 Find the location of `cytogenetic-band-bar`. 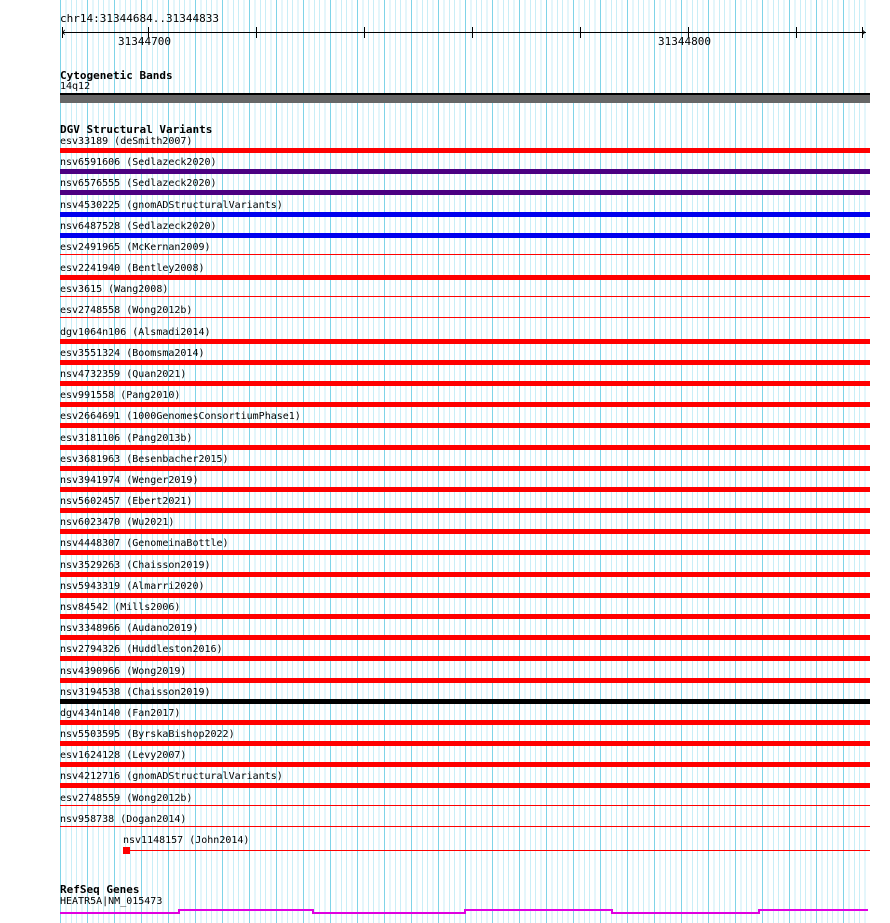

cytogenetic-band-bar is located at coordinates (465, 98).